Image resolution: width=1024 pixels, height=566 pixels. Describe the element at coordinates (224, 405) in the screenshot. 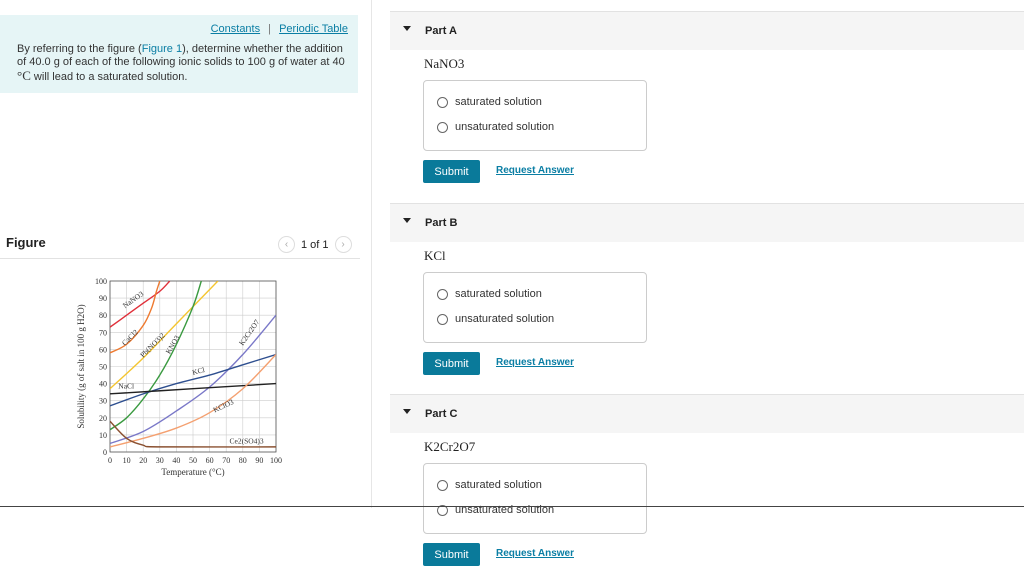

I see `series-label: KClO3` at that location.